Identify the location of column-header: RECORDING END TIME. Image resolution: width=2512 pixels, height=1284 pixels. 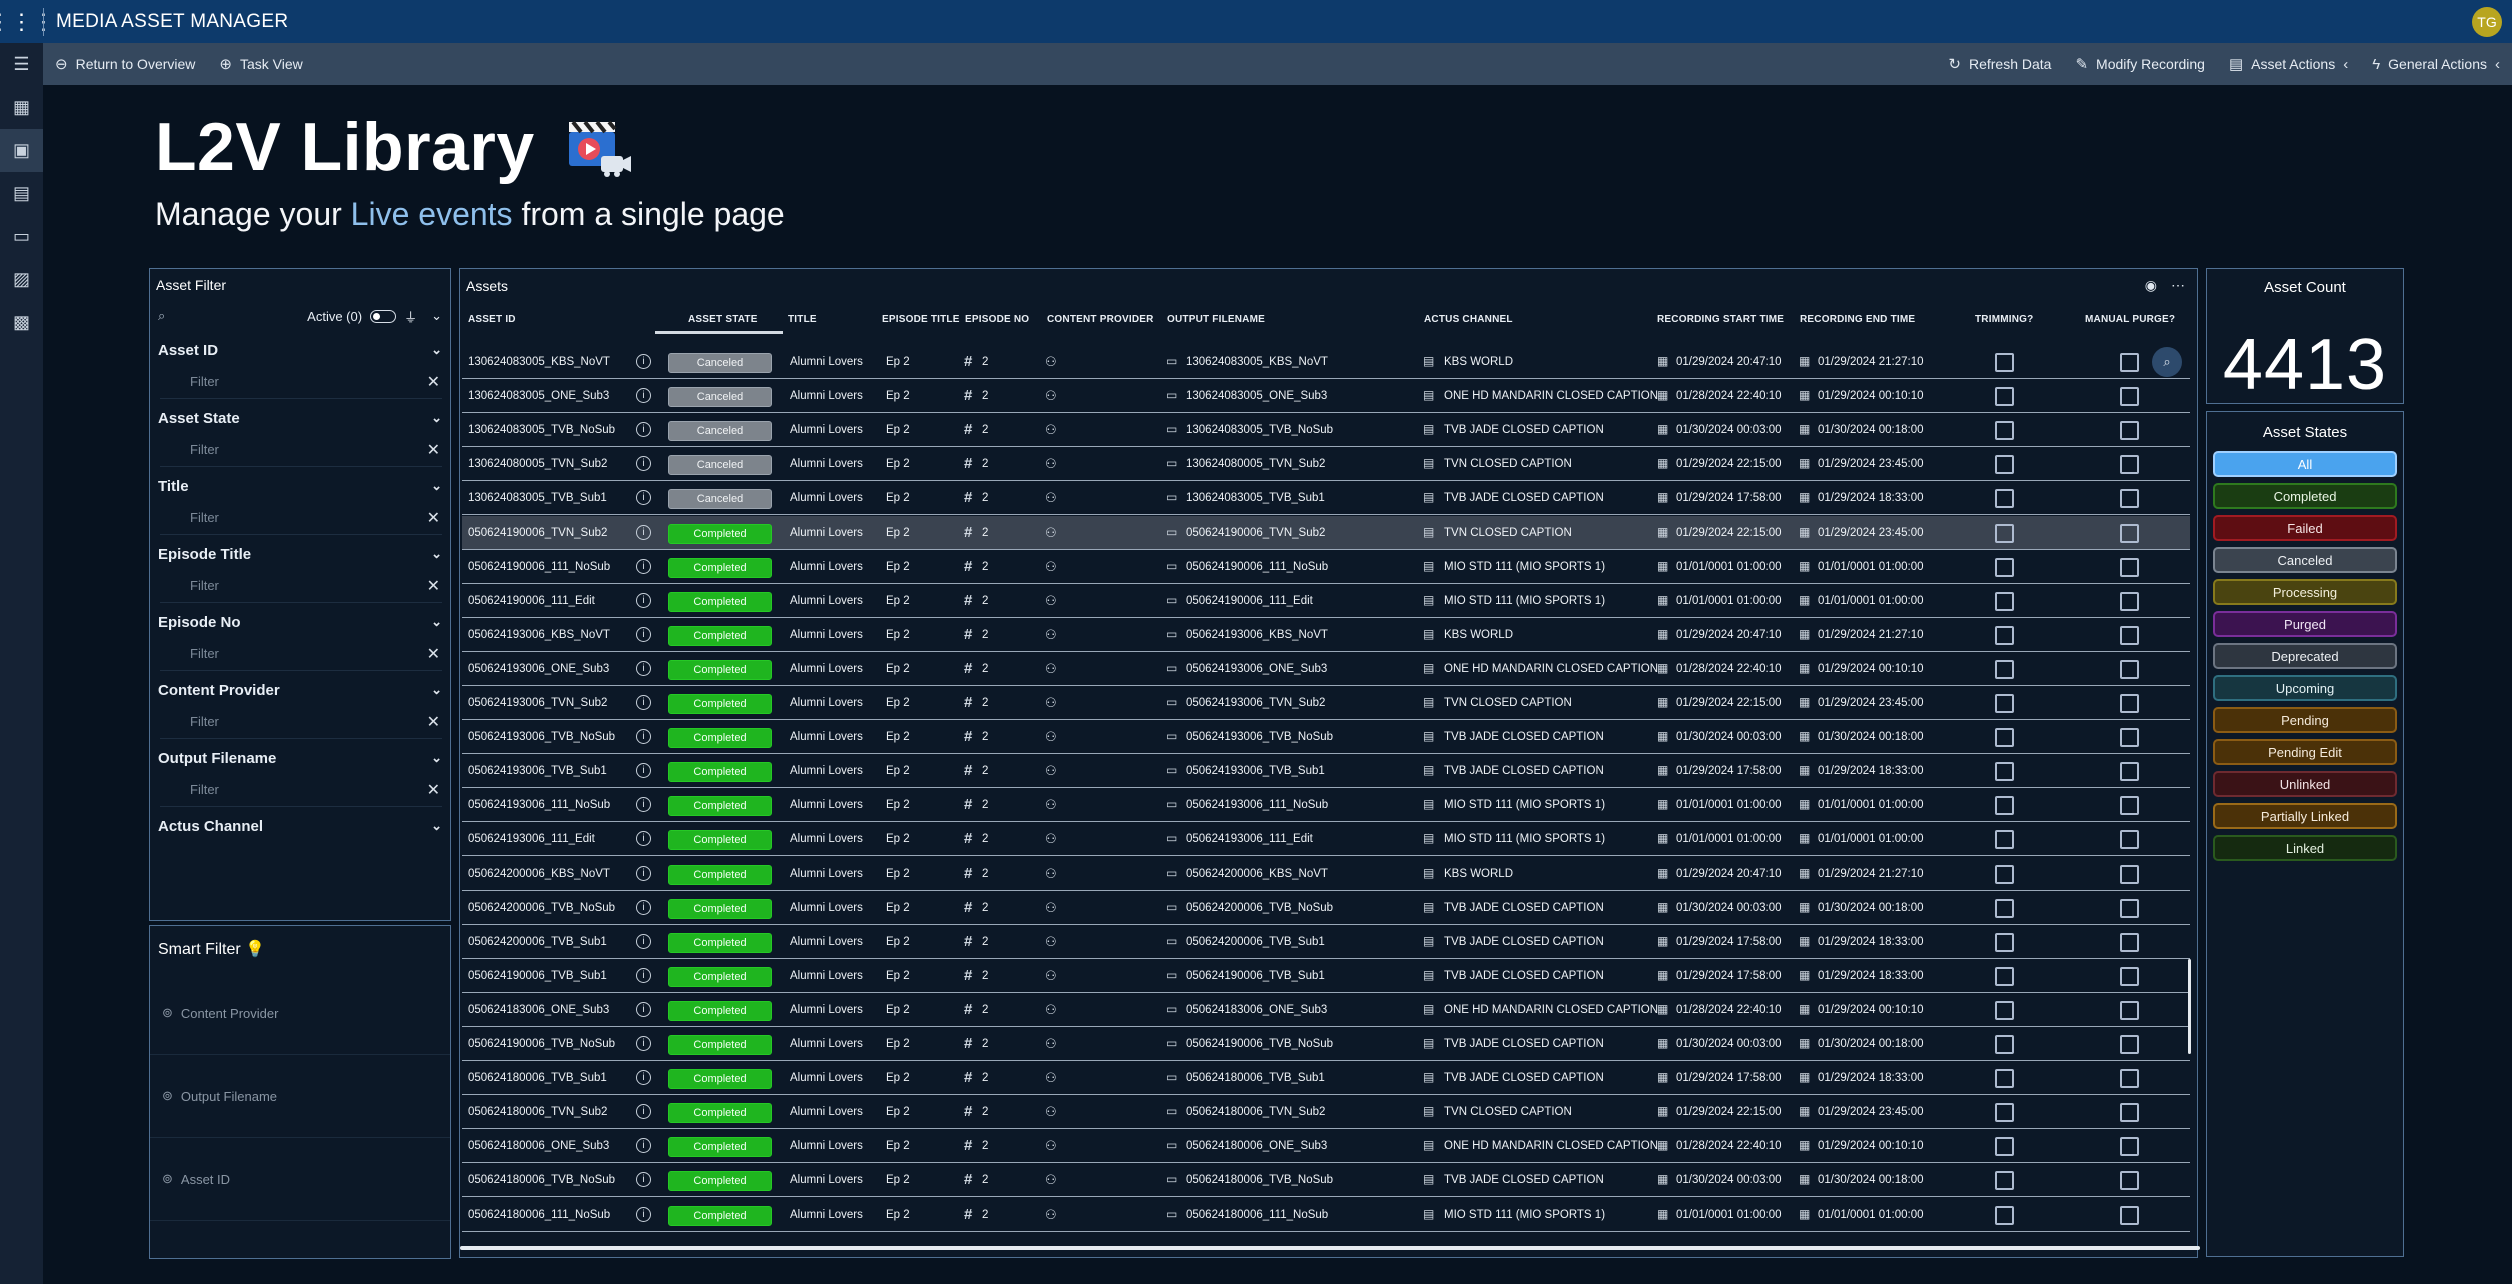
(1858, 319).